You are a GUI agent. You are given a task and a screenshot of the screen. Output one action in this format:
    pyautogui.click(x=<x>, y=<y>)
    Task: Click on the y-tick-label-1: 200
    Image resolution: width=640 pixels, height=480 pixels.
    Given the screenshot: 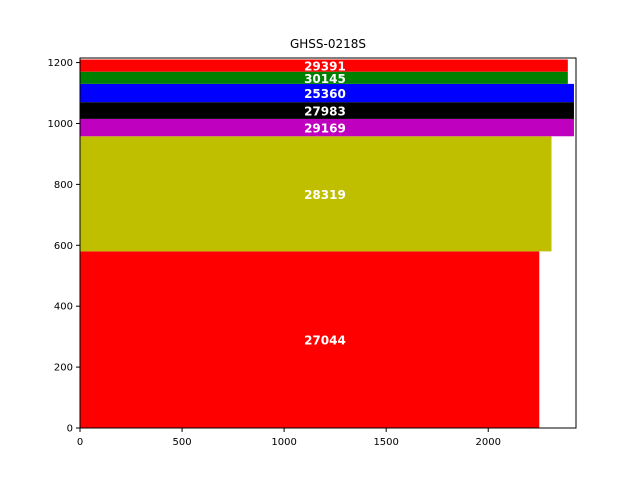 What is the action you would take?
    pyautogui.click(x=63, y=368)
    